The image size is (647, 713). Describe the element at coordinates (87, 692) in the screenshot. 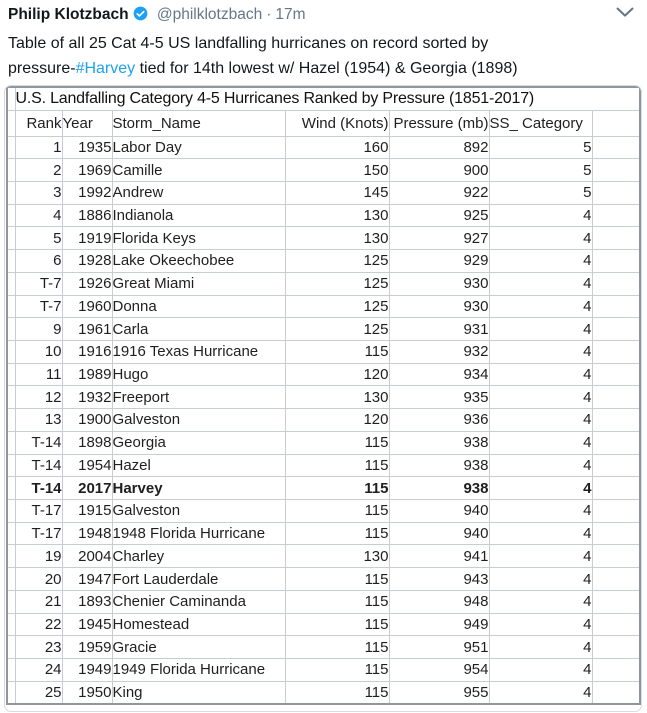

I see `cell-year: 1950` at that location.